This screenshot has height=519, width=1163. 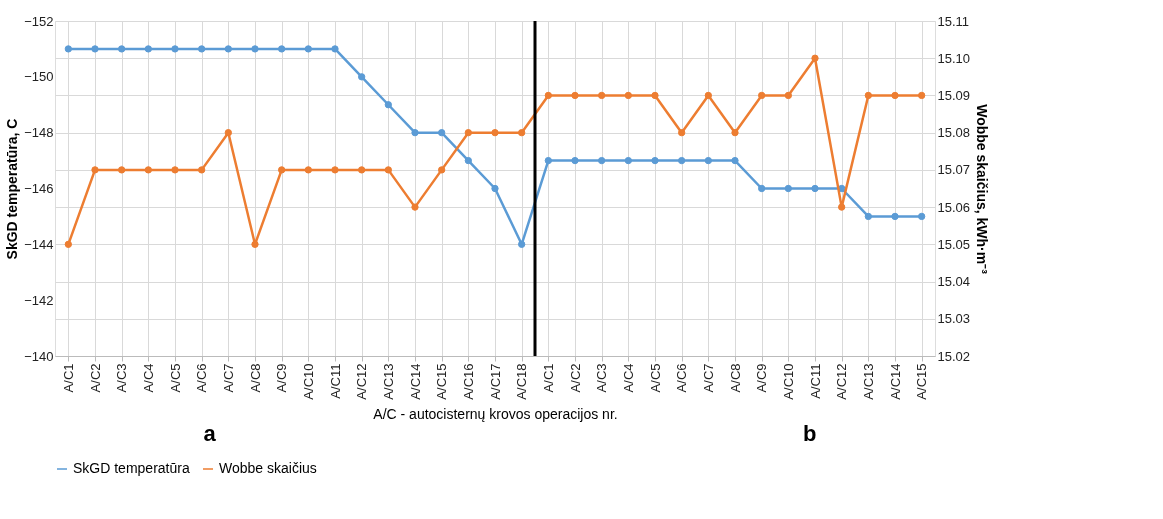 What do you see at coordinates (255, 378) in the screenshot?
I see `x-tick-label: A/C8` at bounding box center [255, 378].